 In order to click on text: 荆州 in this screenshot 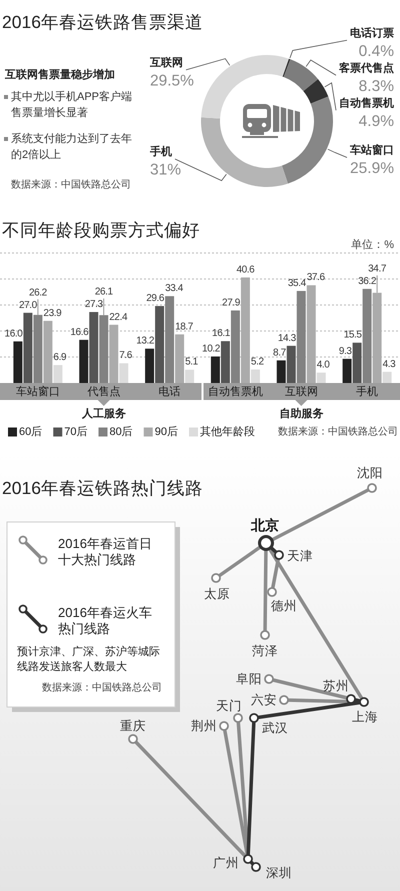, I will do `click(204, 726)`.